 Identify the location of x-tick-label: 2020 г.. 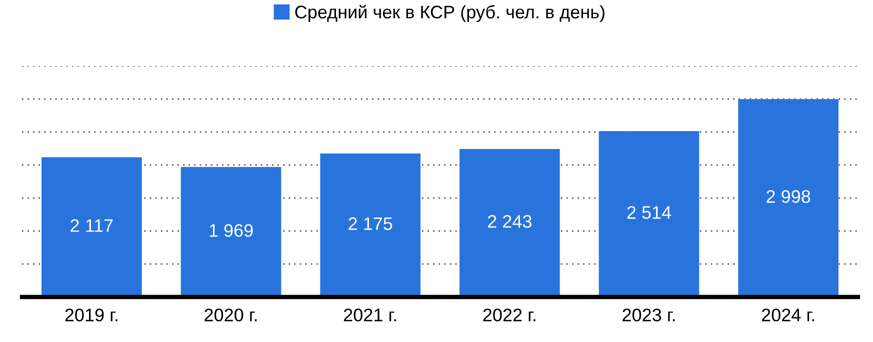
(230, 315).